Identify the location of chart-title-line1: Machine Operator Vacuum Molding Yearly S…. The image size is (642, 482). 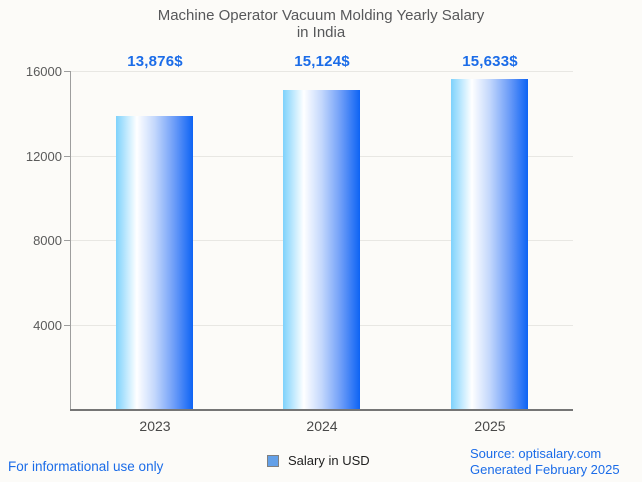
(321, 15).